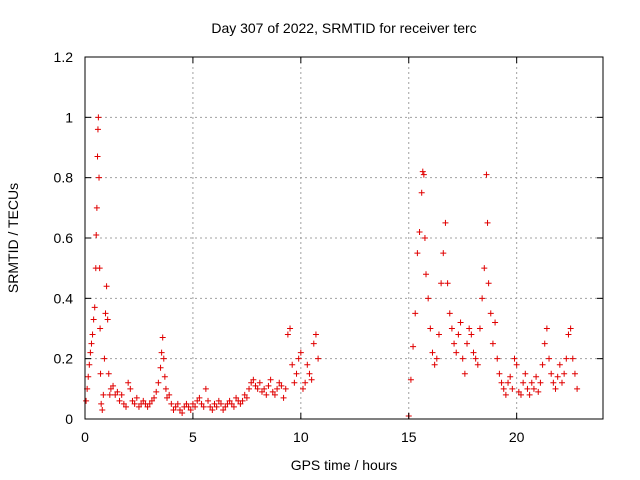  Describe the element at coordinates (13, 238) in the screenshot. I see `y-axis-label: SRMTID / TECUs` at that location.